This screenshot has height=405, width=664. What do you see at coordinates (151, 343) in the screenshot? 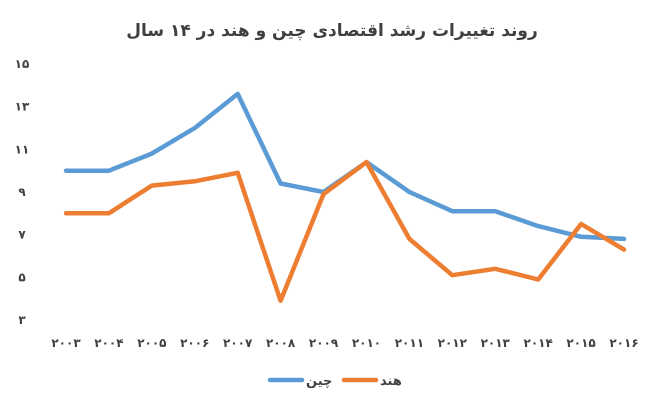
I see `x-tick-label: ۲۰۰۵` at bounding box center [151, 343].